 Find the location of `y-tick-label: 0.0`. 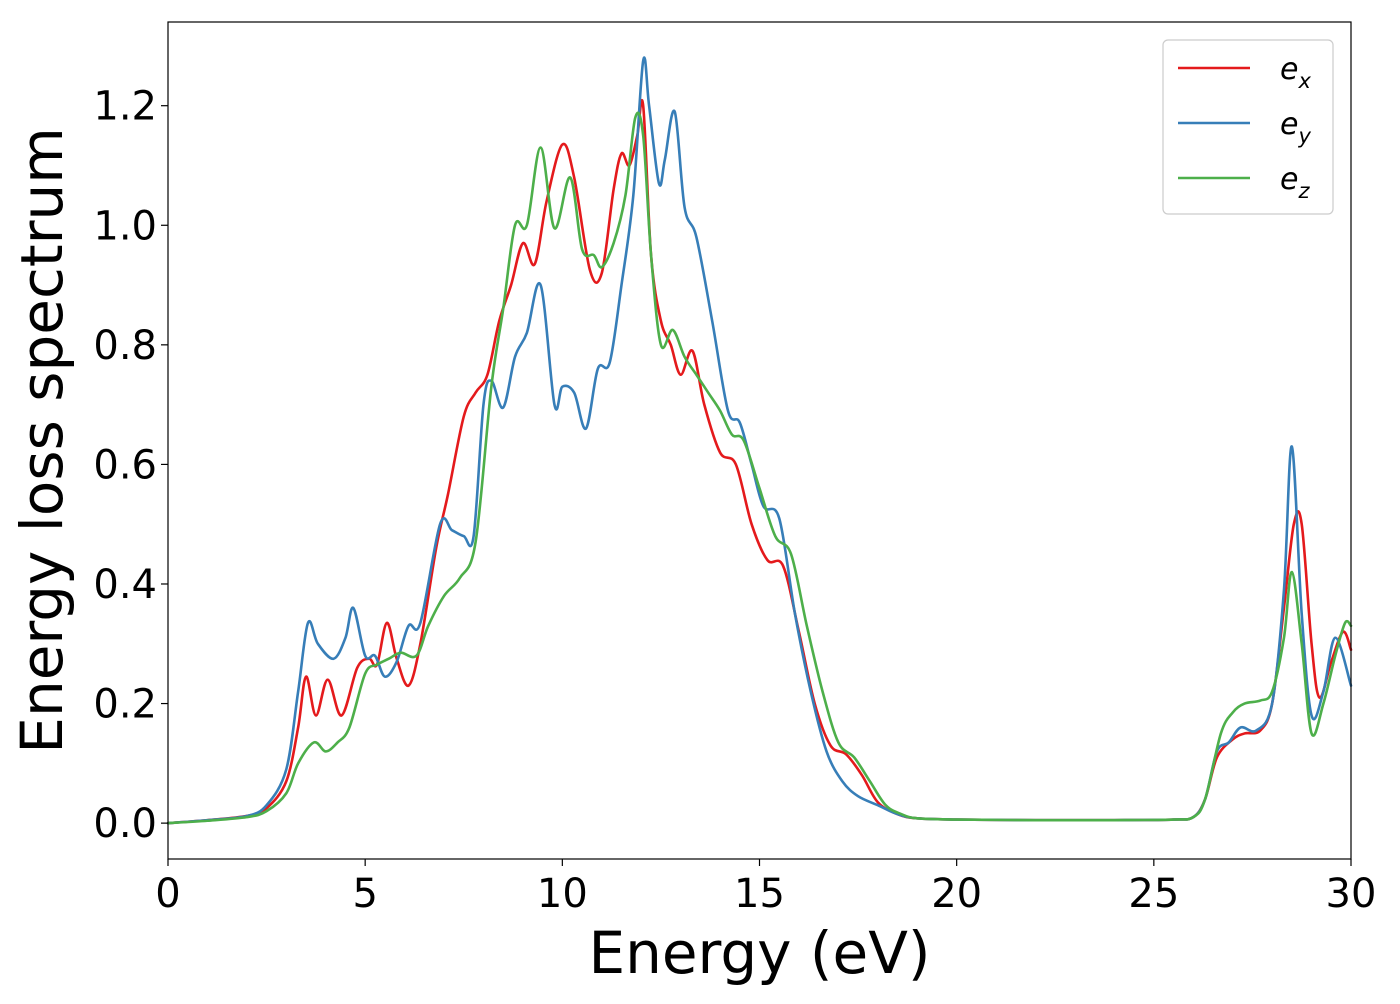

y-tick-label: 0.0 is located at coordinates (125, 824).